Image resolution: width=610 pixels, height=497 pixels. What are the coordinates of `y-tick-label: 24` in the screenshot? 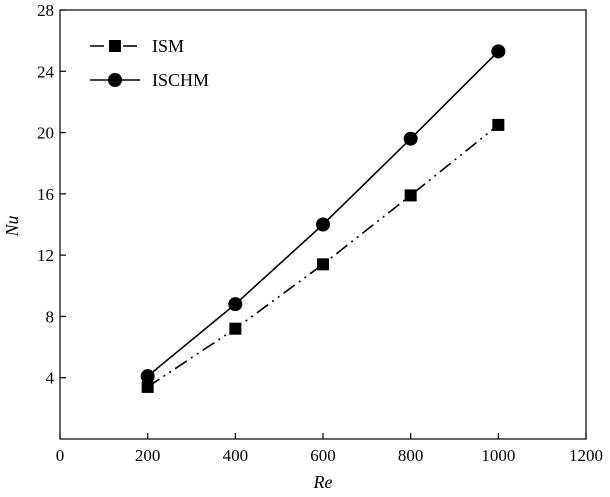 It's located at (46, 71).